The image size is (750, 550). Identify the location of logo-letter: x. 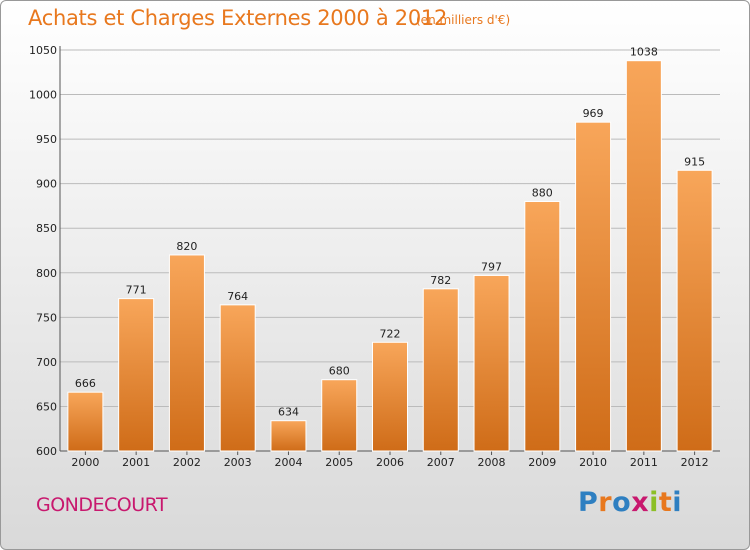
(640, 502).